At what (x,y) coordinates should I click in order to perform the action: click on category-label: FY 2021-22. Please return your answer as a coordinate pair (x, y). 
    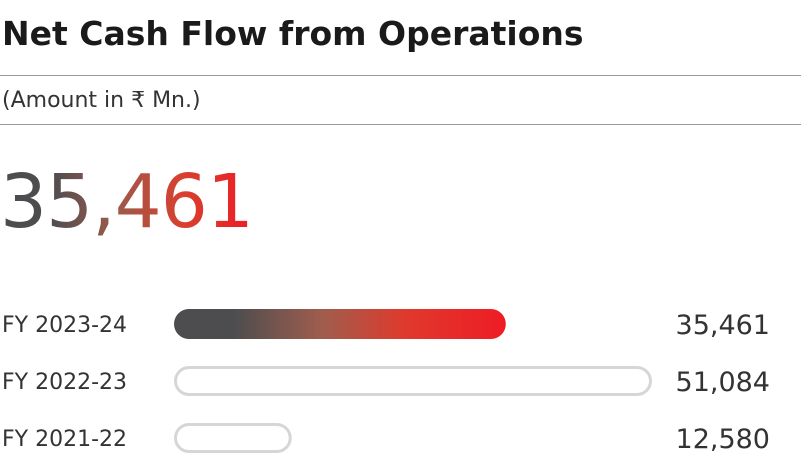
    Looking at the image, I should click on (64, 439).